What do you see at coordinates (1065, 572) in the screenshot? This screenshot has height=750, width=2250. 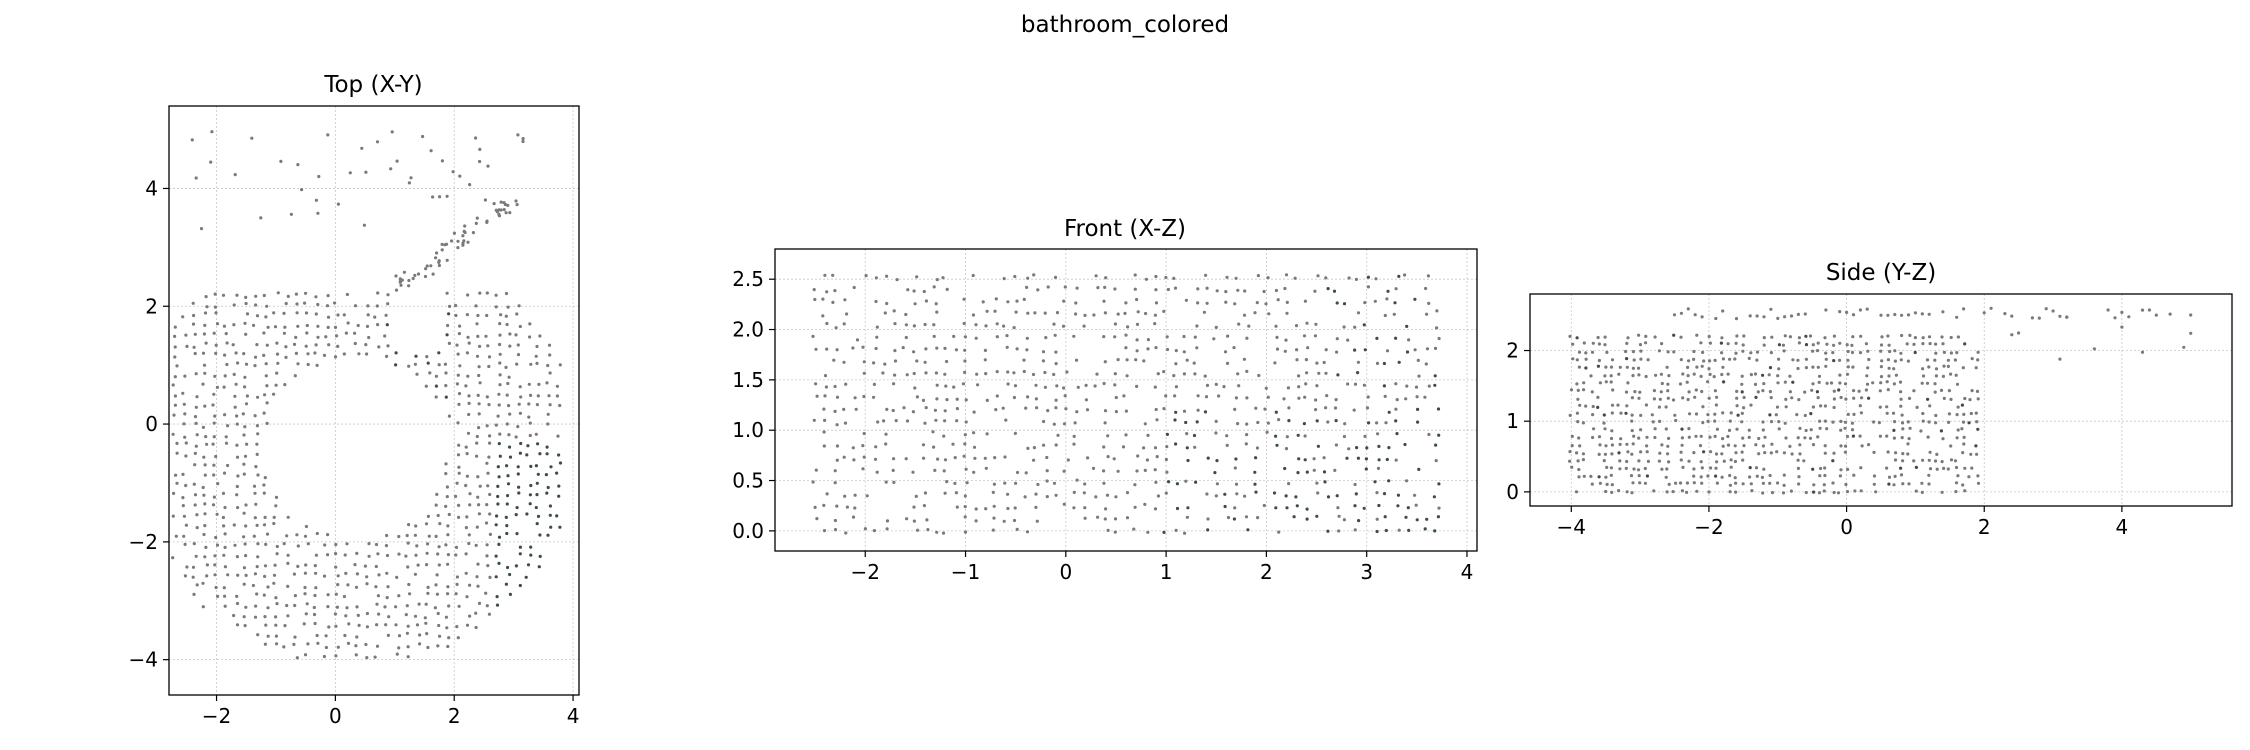 I see `xtick-label-2: 0` at bounding box center [1065, 572].